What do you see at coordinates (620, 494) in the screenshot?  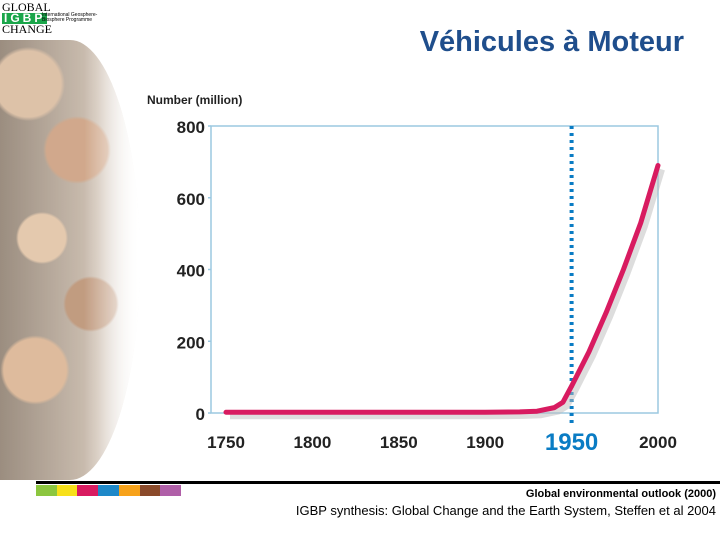 I see `source-line-1: Global environmental outlook (2000)` at bounding box center [620, 494].